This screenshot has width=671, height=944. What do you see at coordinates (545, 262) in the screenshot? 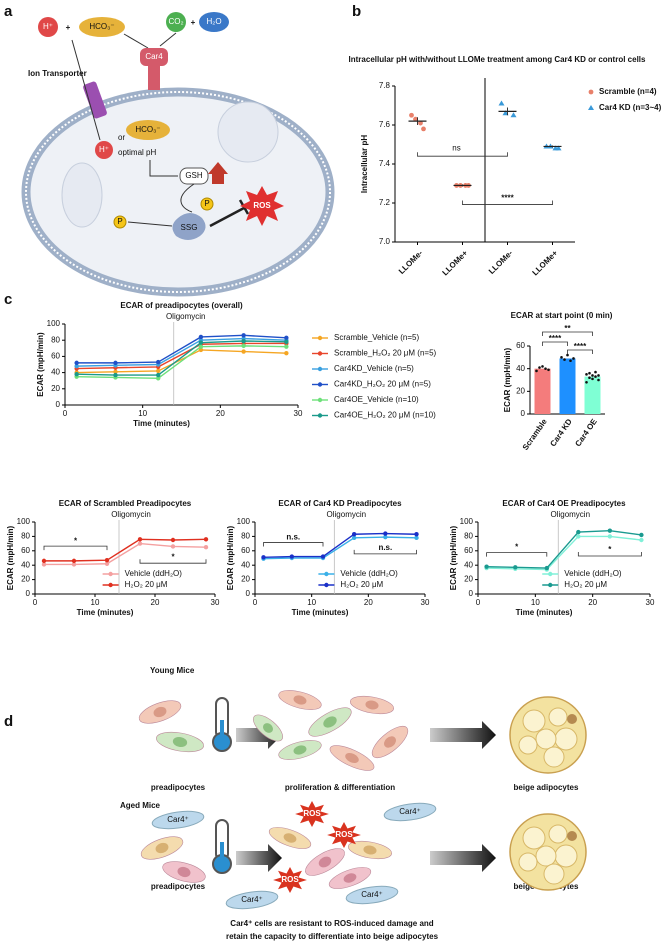
I see `x-tick-label: LLOMe+` at bounding box center [545, 262].